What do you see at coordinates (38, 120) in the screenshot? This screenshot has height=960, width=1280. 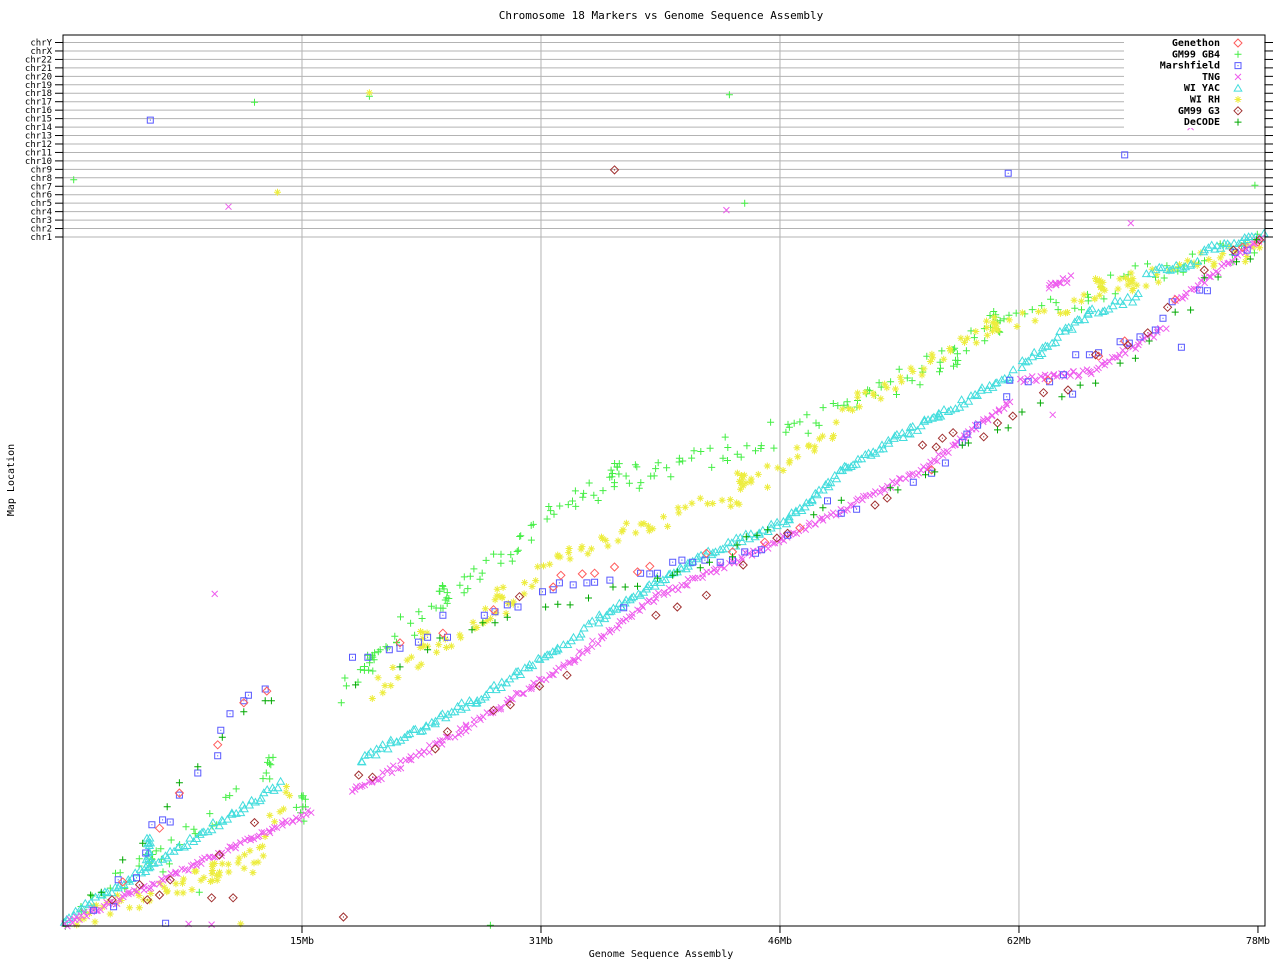 I see `chr-row-label: chr15` at bounding box center [38, 120].